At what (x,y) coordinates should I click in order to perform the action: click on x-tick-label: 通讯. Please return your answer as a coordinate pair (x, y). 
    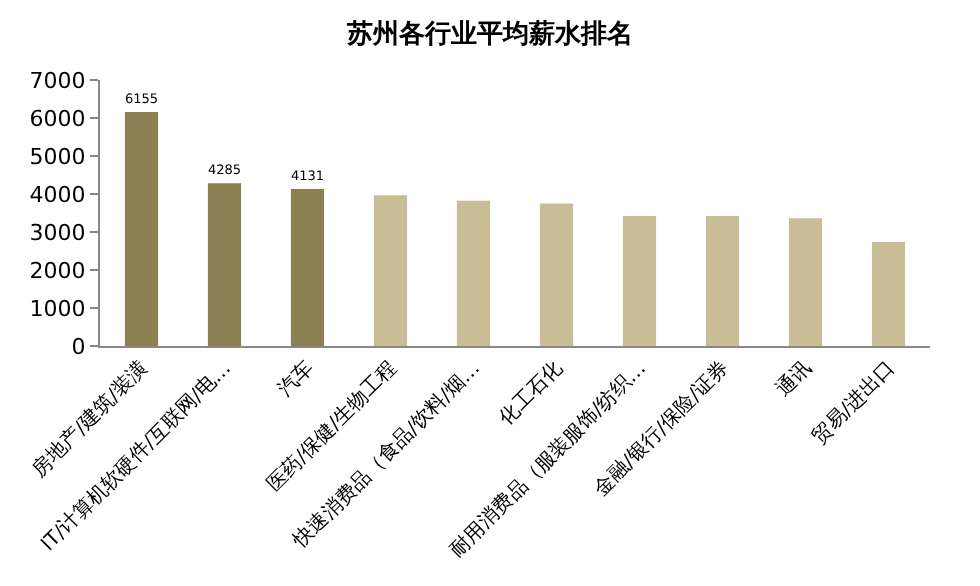
    Looking at the image, I should click on (794, 379).